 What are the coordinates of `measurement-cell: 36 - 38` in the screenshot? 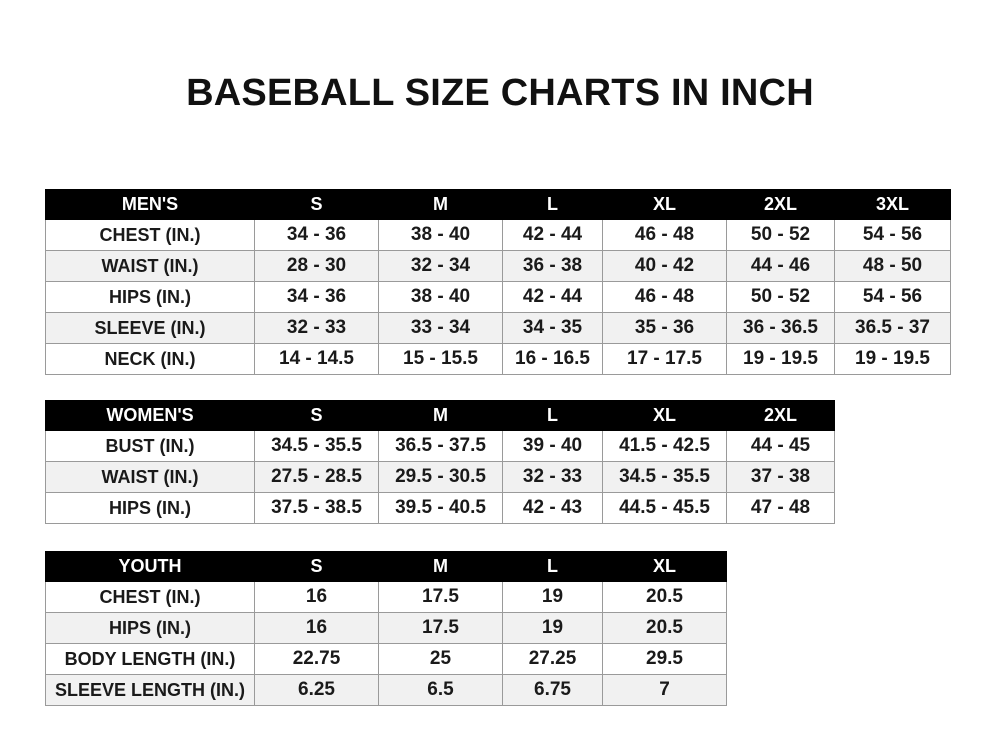 It's located at (552, 266).